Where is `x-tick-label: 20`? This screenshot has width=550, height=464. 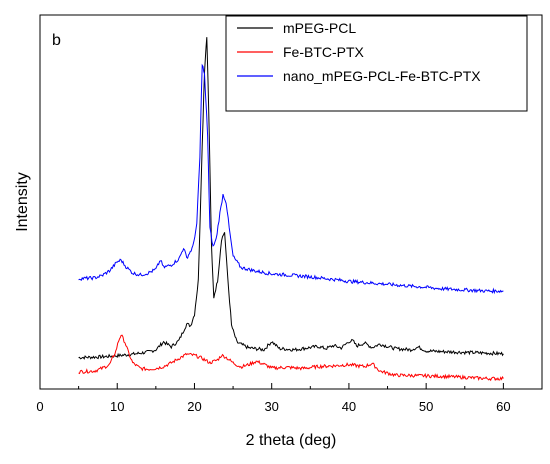 x-tick-label: 20 is located at coordinates (194, 406).